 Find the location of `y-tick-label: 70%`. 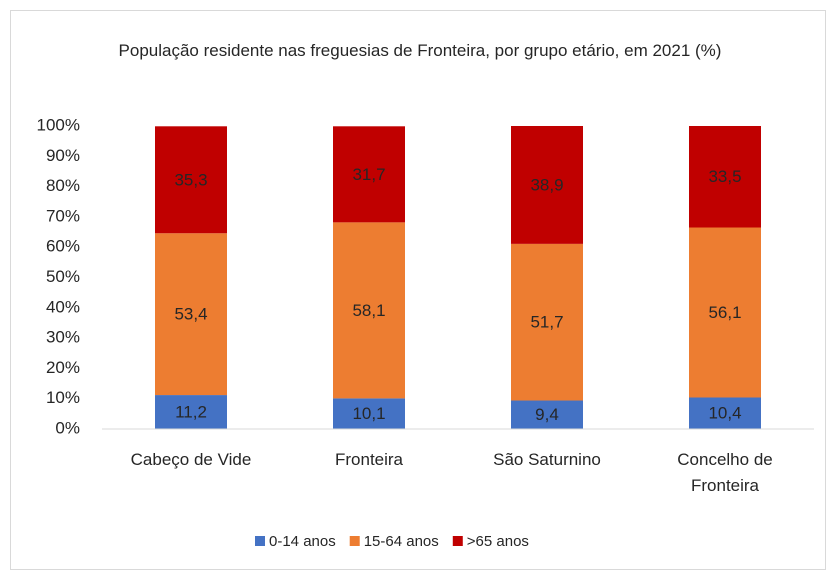

y-tick-label: 70% is located at coordinates (63, 215).